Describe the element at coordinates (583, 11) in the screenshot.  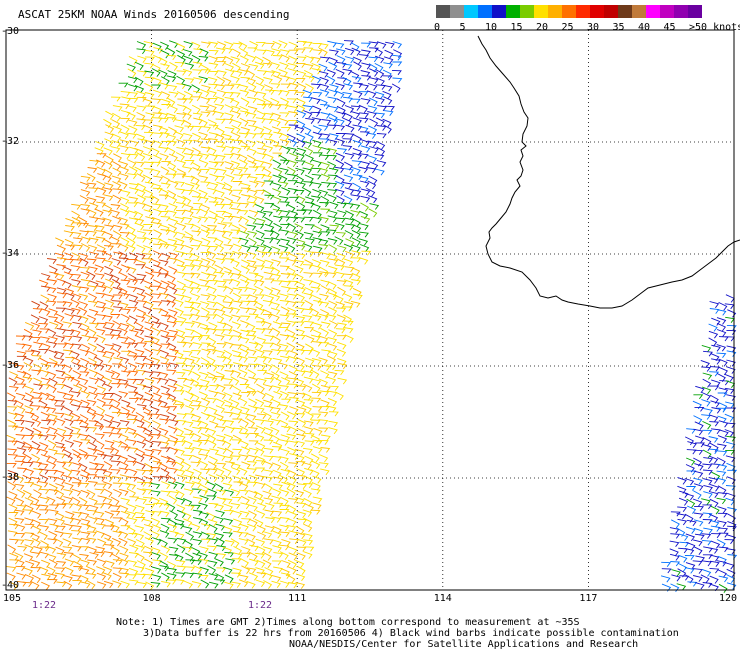
I see `colorbar-swatch` at that location.